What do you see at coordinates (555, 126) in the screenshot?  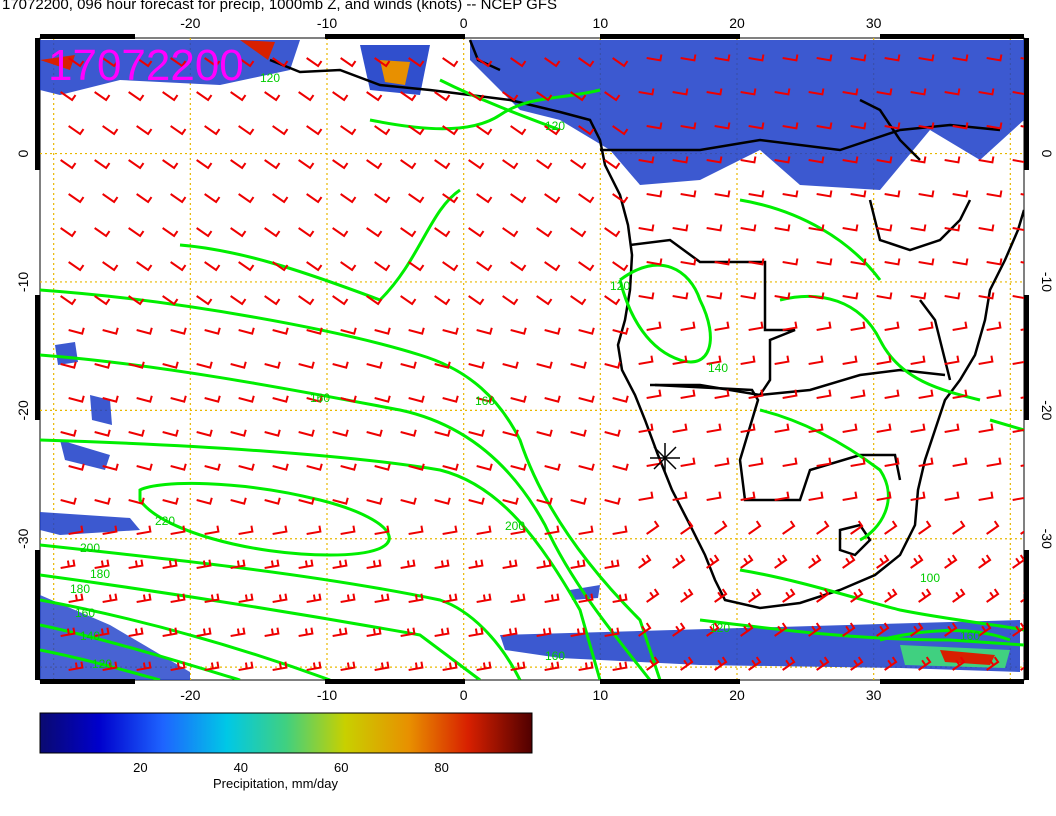 I see `contour-label: 120` at bounding box center [555, 126].